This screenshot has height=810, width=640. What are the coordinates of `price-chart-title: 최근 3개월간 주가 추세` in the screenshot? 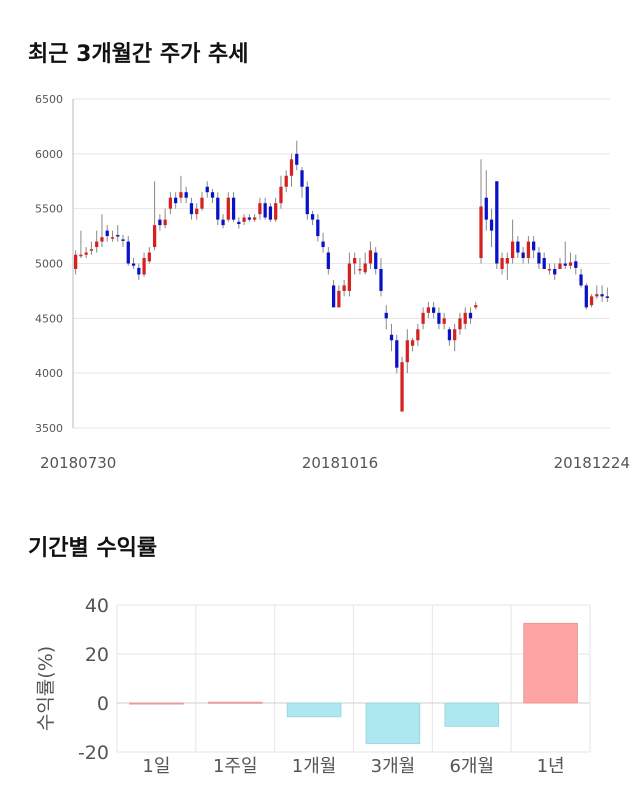 It's located at (138, 54).